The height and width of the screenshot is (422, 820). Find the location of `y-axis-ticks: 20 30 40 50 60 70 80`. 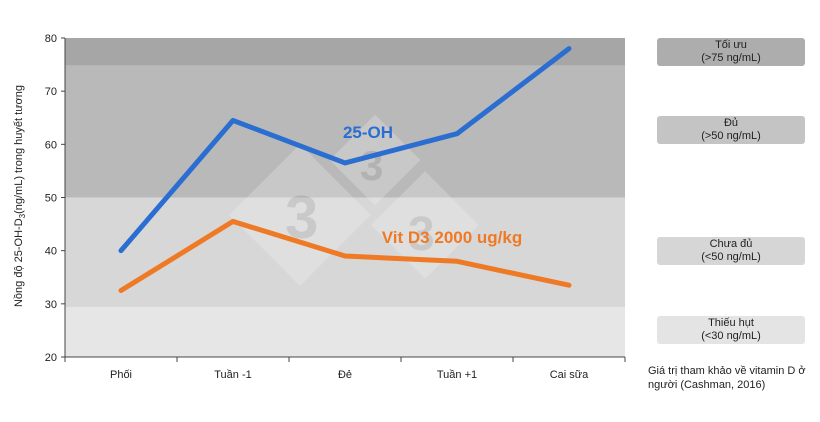

y-axis-ticks: 20 30 40 50 60 70 80 is located at coordinates (55, 198).